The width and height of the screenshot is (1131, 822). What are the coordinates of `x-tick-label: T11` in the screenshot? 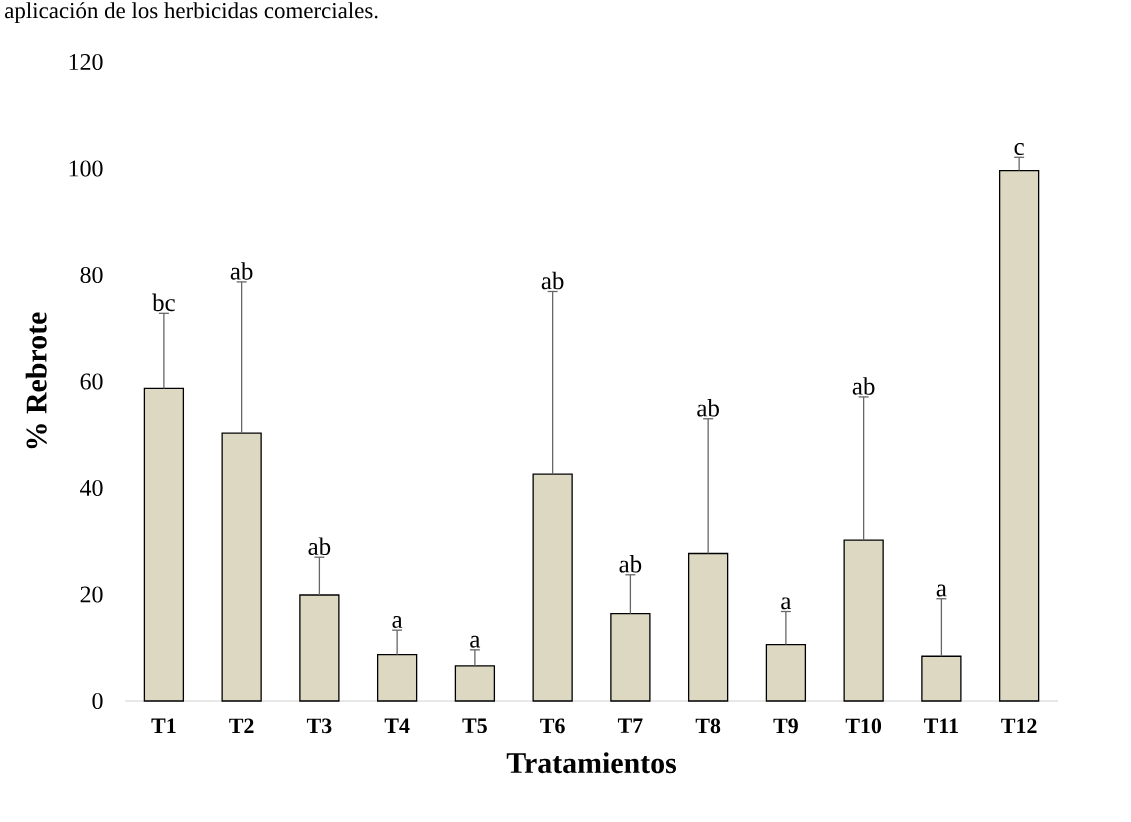 It's located at (941, 725).